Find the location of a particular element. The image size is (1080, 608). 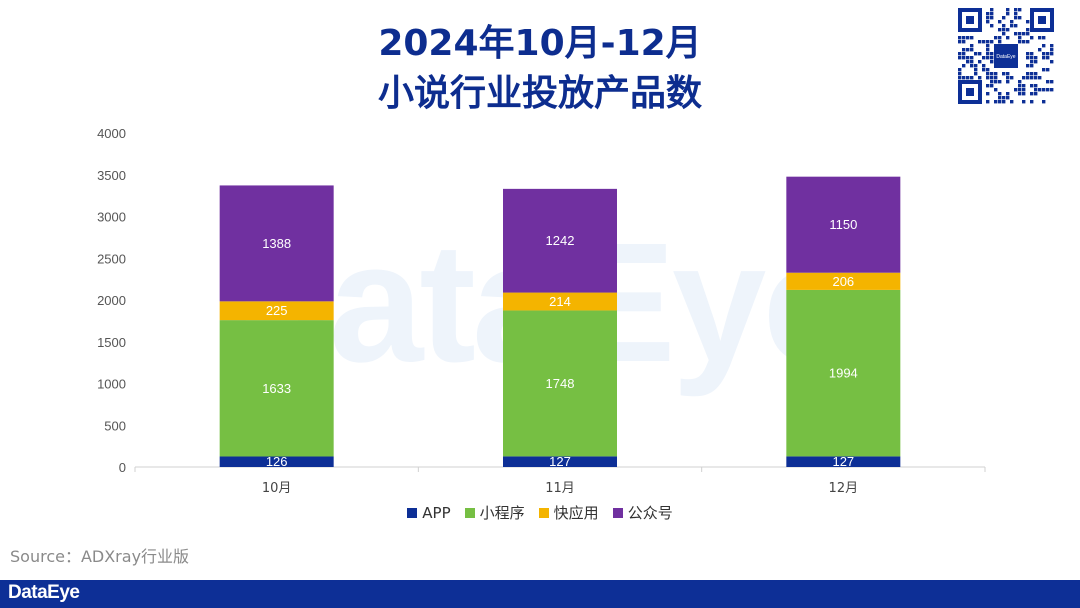

data-label: 1748 is located at coordinates (560, 383).